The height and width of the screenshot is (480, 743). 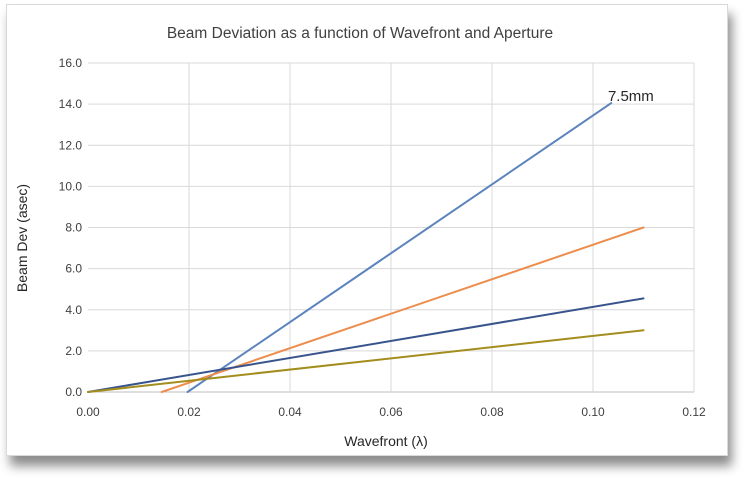 I want to click on x-axis-ticks: 0.00 0.02 0.04 0.06 0.08 0.10 0.12, so click(x=391, y=412).